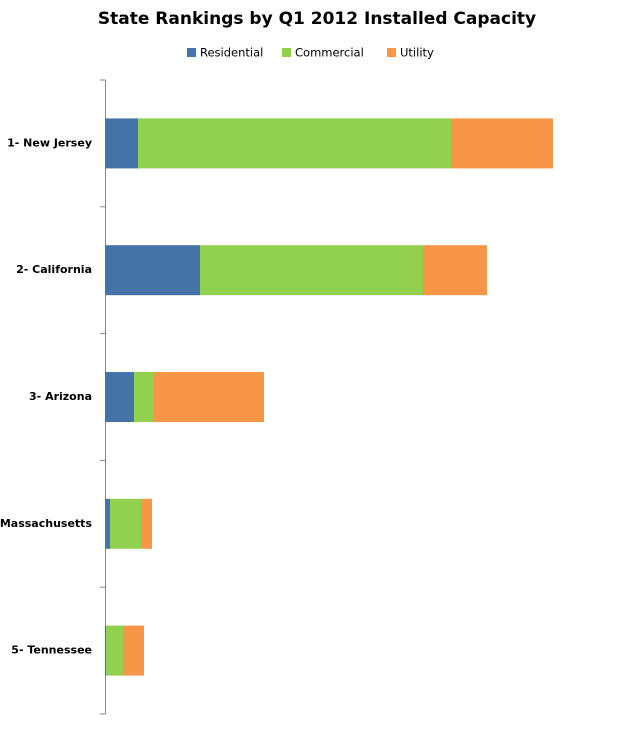  Describe the element at coordinates (51, 650) in the screenshot. I see `y-tick-label: 5- Tennessee` at that location.